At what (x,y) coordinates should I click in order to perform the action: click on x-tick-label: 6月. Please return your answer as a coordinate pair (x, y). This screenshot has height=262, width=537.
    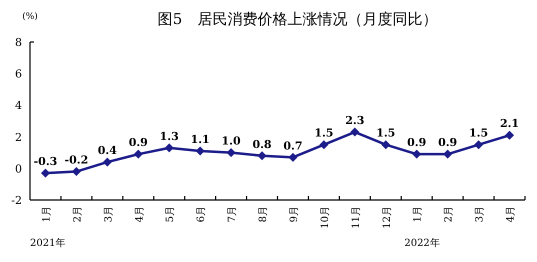
    Looking at the image, I should click on (202, 214).